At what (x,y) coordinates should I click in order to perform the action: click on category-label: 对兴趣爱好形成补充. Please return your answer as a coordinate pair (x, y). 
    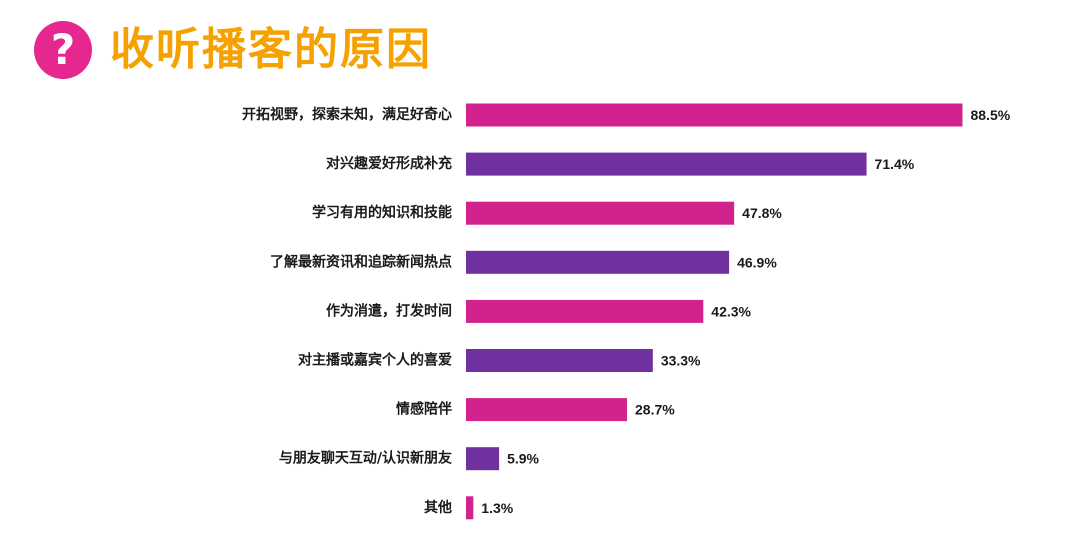
    Looking at the image, I should click on (389, 163).